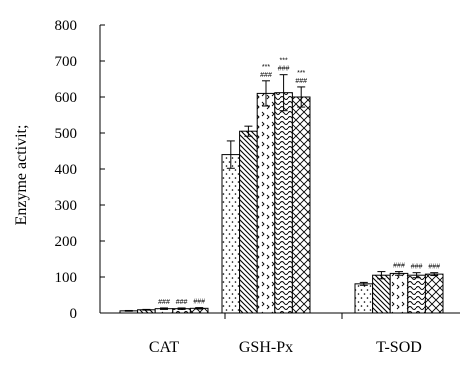 Image resolution: width=463 pixels, height=380 pixels. I want to click on x-category-label: T-SOD, so click(399, 347).